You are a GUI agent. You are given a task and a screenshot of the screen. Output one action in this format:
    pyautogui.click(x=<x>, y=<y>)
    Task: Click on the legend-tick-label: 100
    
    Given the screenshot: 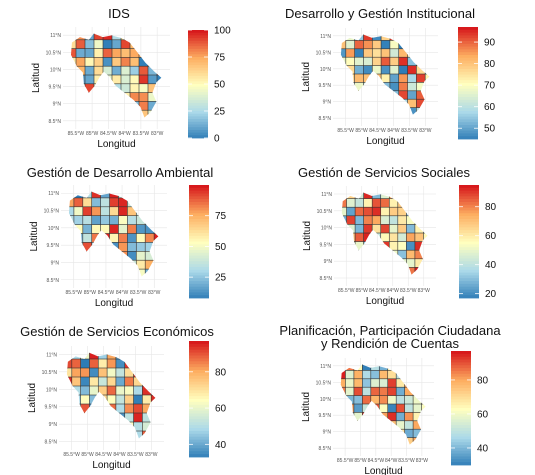 What is the action you would take?
    pyautogui.click(x=222, y=31)
    